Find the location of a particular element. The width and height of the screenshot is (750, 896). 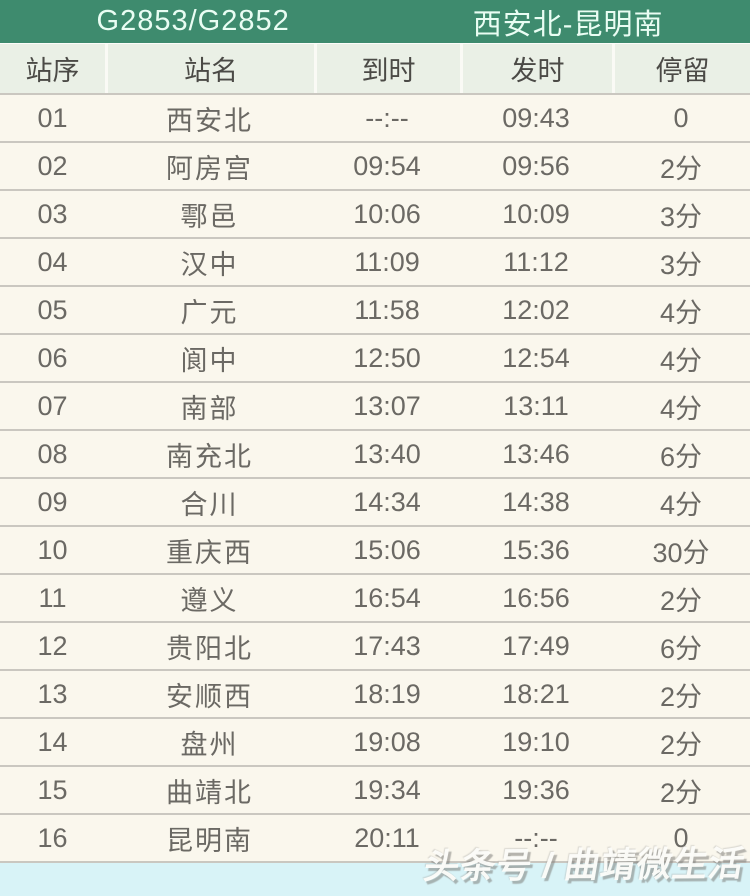

cell-departure: 14:38 is located at coordinates (536, 501).